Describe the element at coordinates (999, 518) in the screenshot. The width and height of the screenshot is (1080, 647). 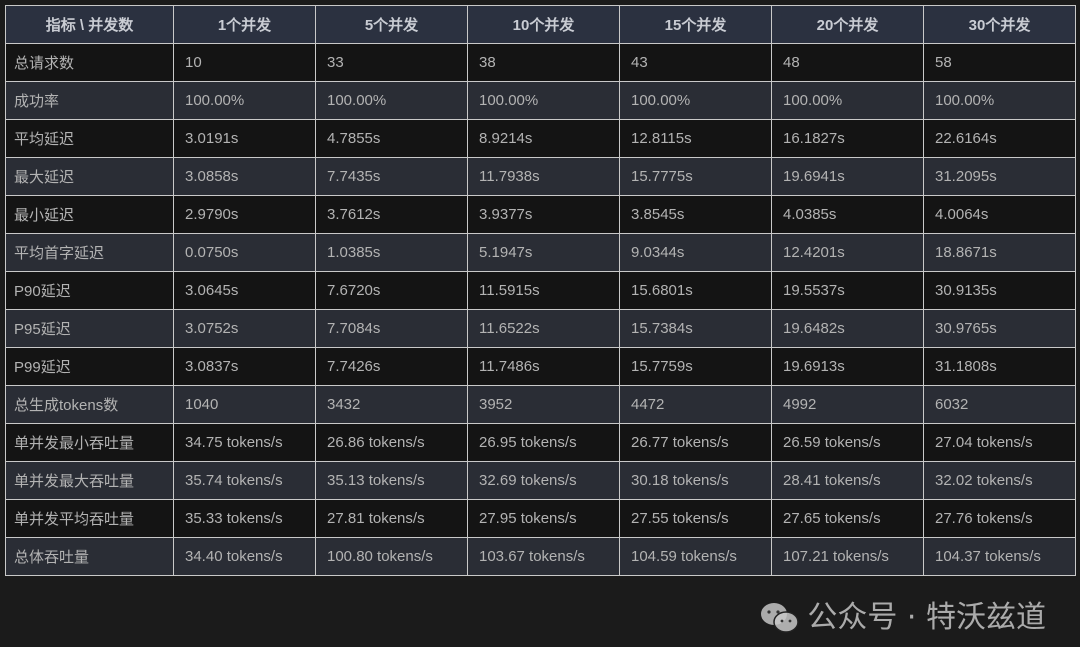
I see `table-cell: 27.76 tokens/s` at that location.